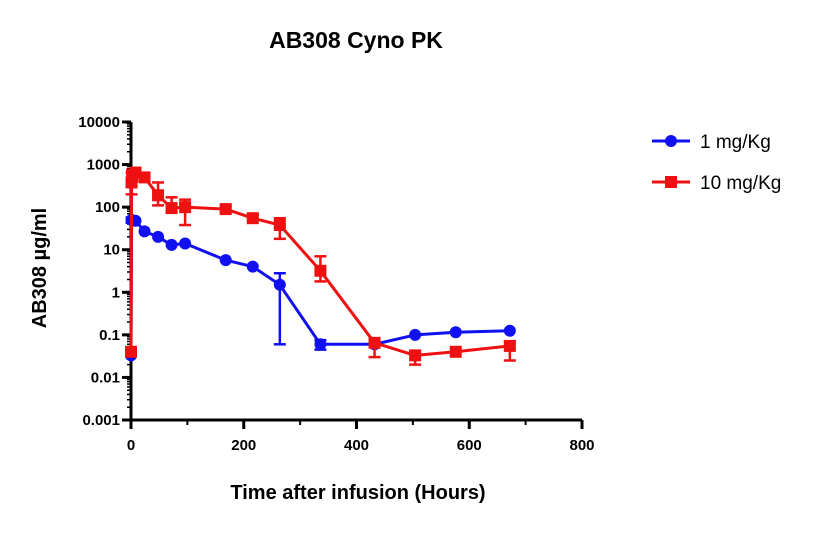  Describe the element at coordinates (581, 445) in the screenshot. I see `x-tick-label: 800` at that location.